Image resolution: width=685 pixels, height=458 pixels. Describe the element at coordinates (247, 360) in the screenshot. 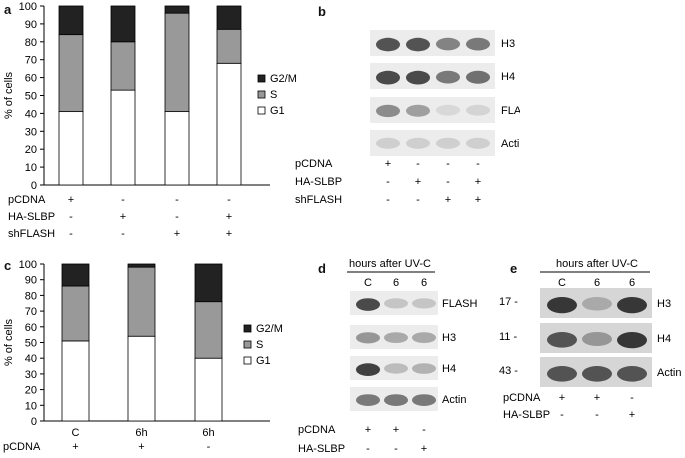

I see `c-legend-swatch` at that location.